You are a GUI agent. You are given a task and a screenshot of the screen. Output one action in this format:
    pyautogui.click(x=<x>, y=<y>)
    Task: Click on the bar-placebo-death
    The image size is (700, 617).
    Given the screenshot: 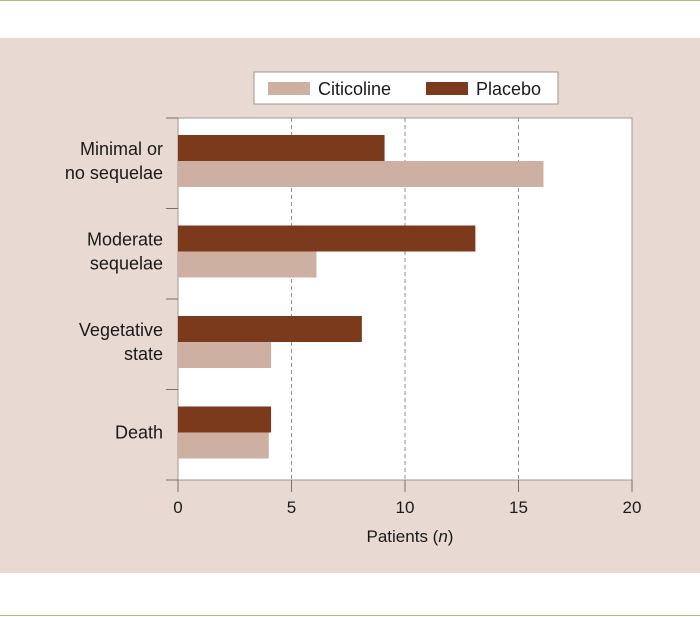 What is the action you would take?
    pyautogui.click(x=225, y=419)
    